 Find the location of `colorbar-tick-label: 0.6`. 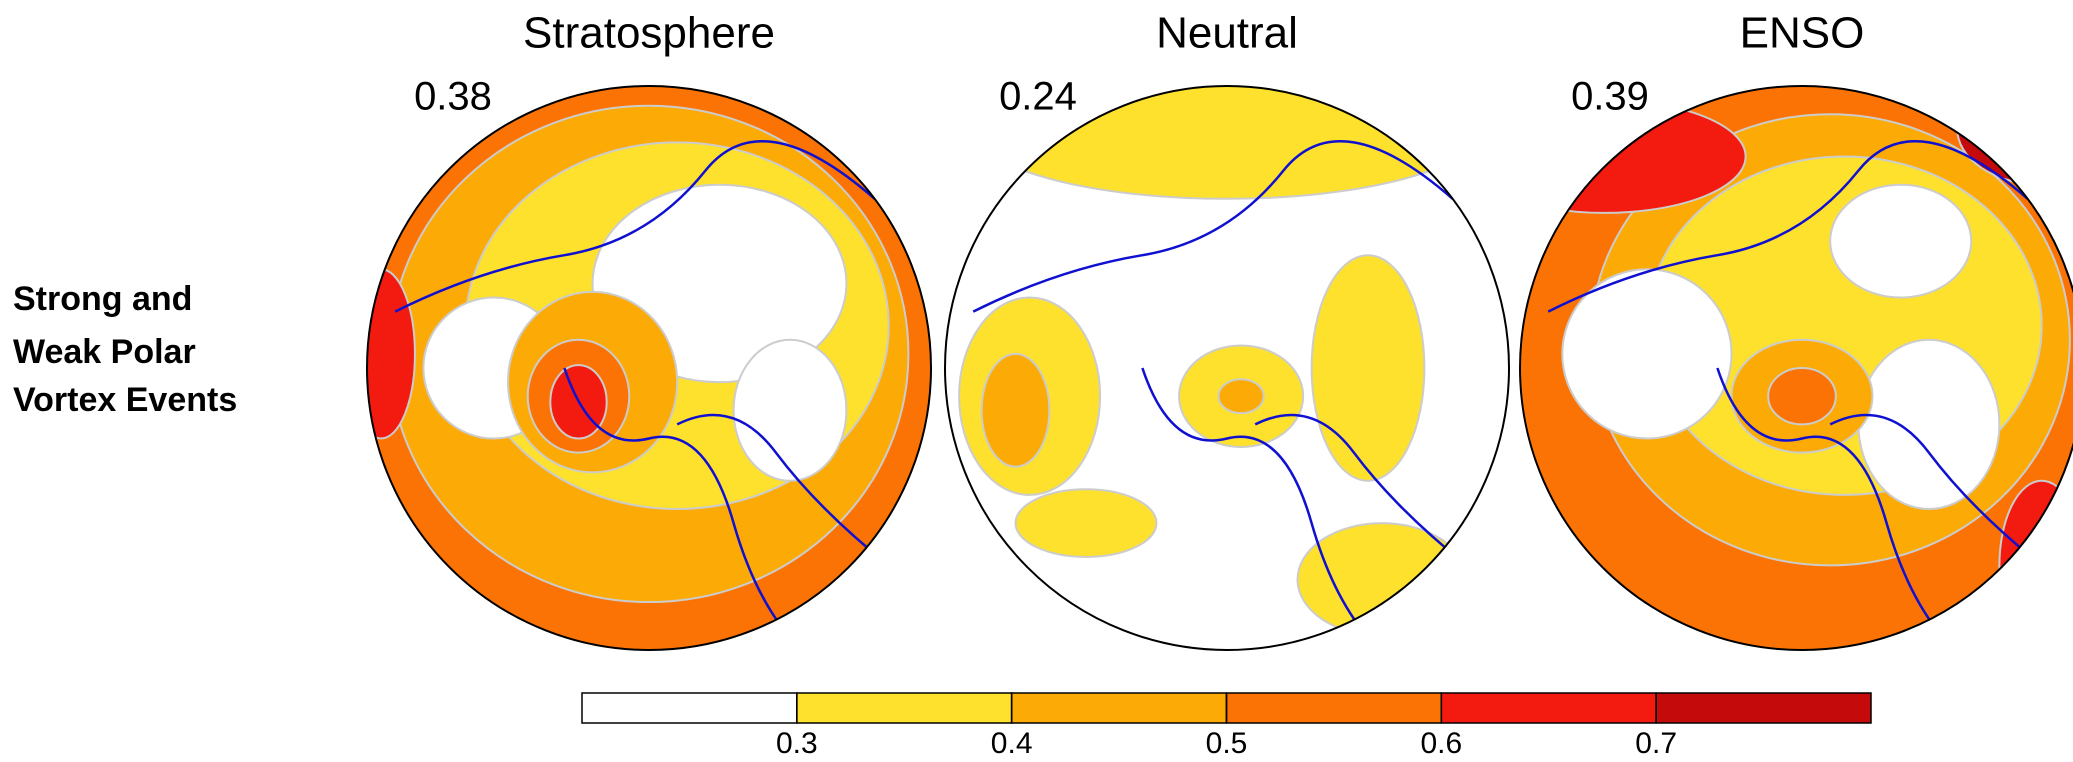

colorbar-tick-label: 0.6 is located at coordinates (1441, 743).